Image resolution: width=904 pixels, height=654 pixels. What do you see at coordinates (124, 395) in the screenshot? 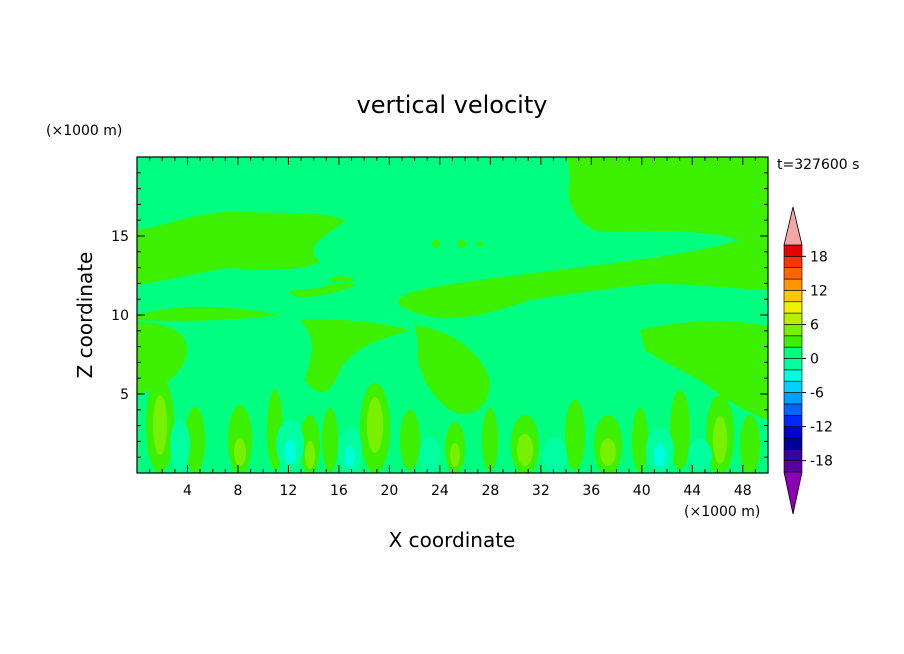
I see `y-tick-label: 5` at bounding box center [124, 395].